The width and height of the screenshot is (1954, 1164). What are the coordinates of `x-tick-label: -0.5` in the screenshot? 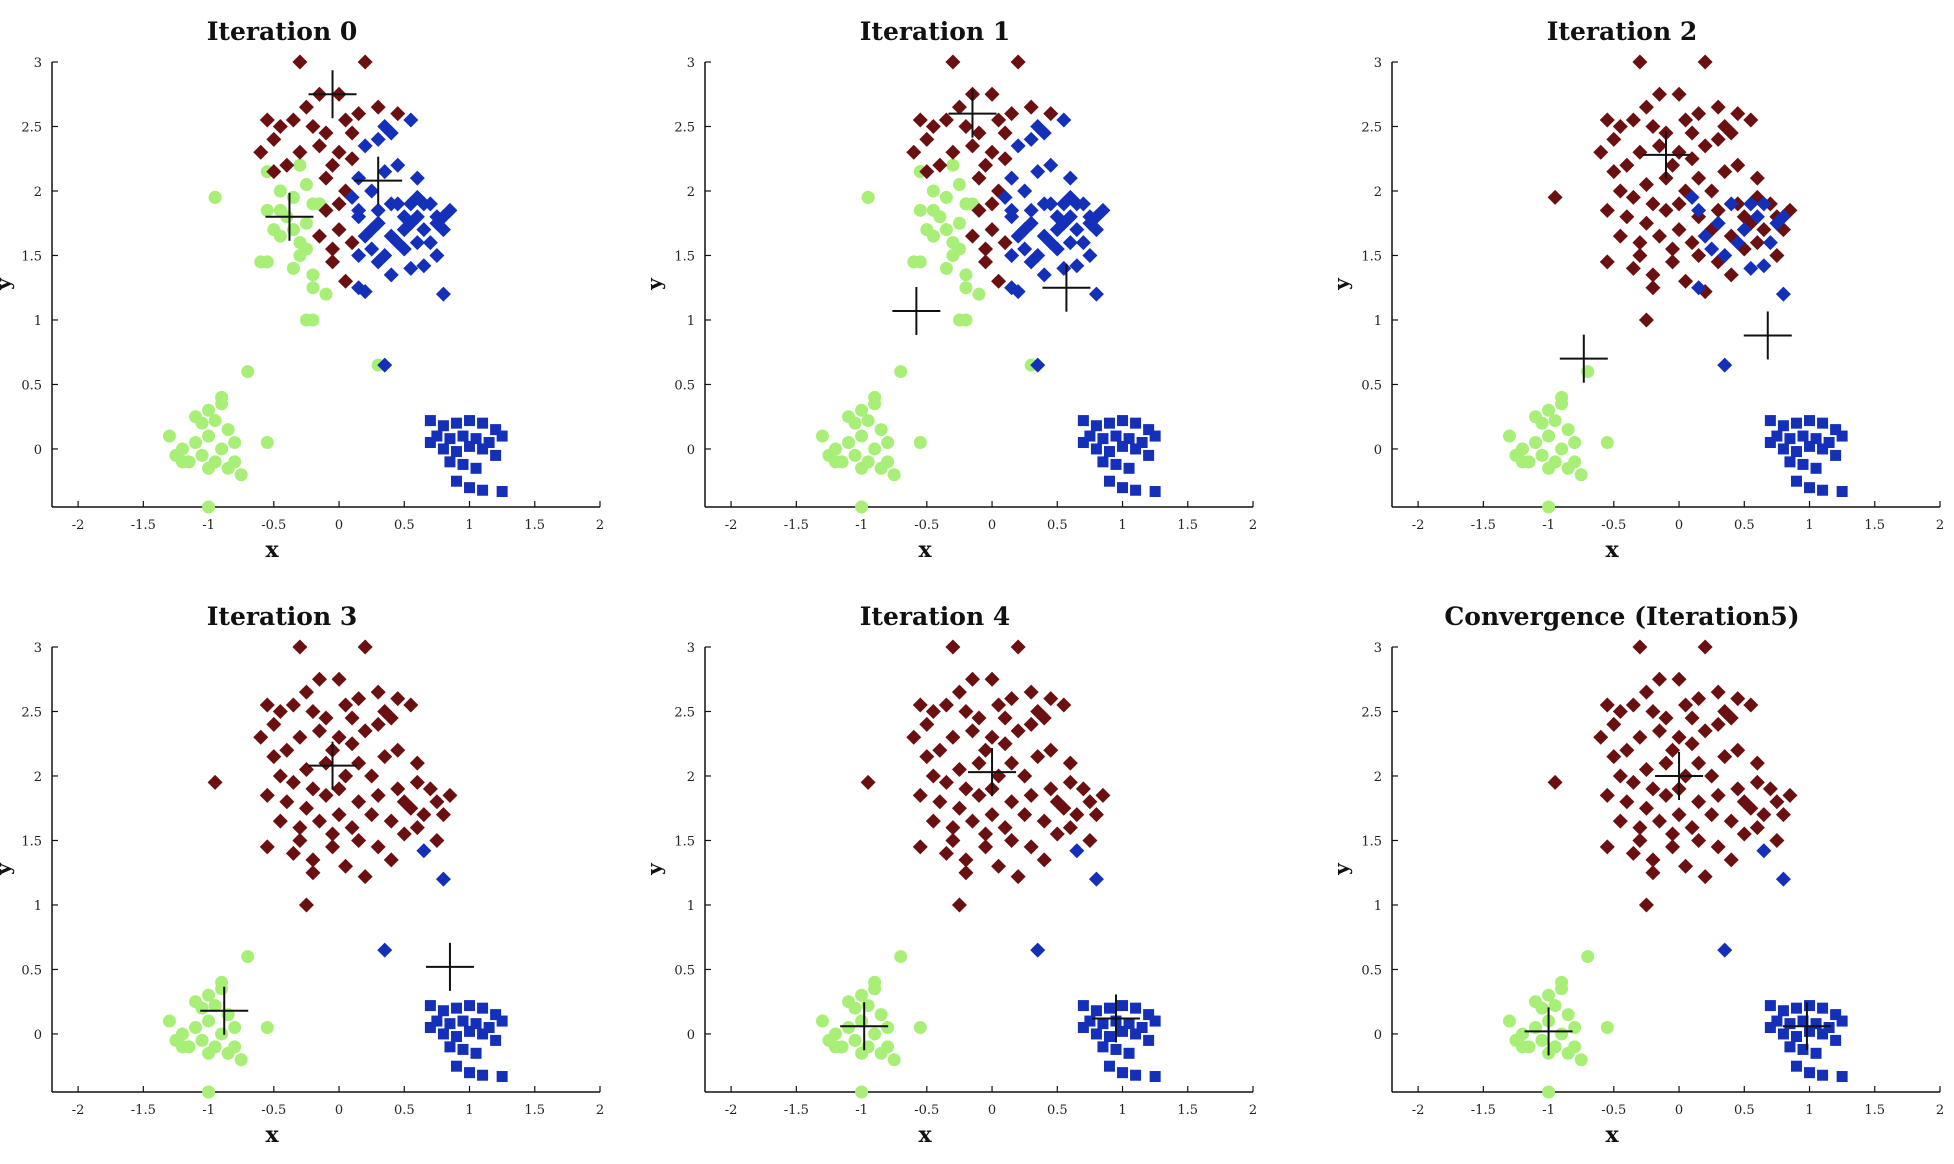 It's located at (1613, 1110).